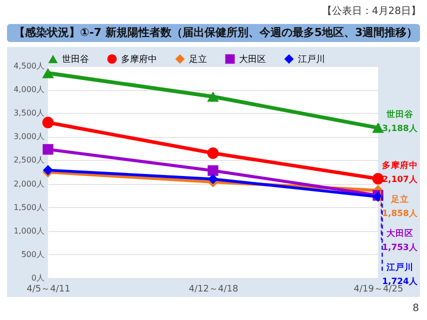  I want to click on text: 大田区, so click(400, 234).